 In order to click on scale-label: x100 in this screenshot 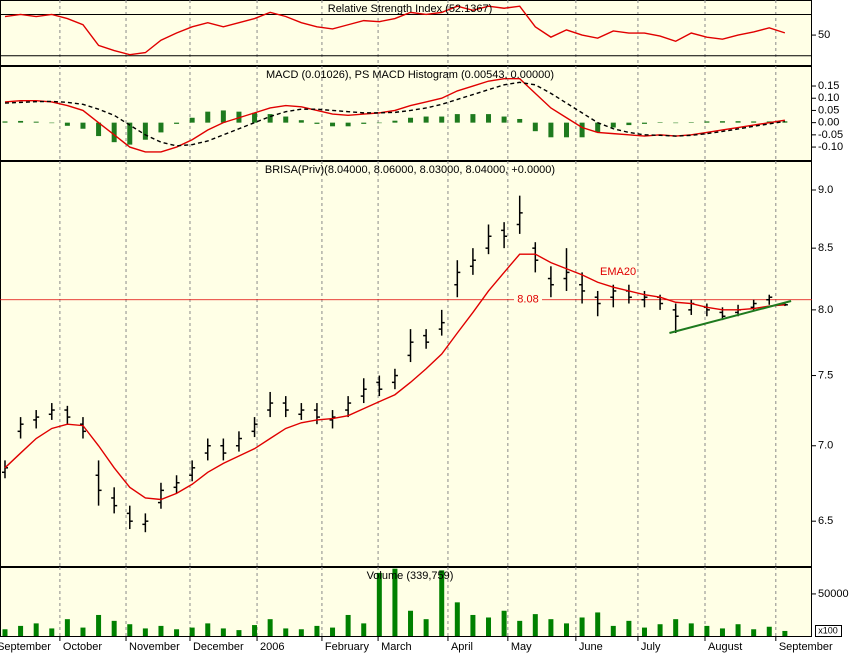, I will do `click(828, 630)`.